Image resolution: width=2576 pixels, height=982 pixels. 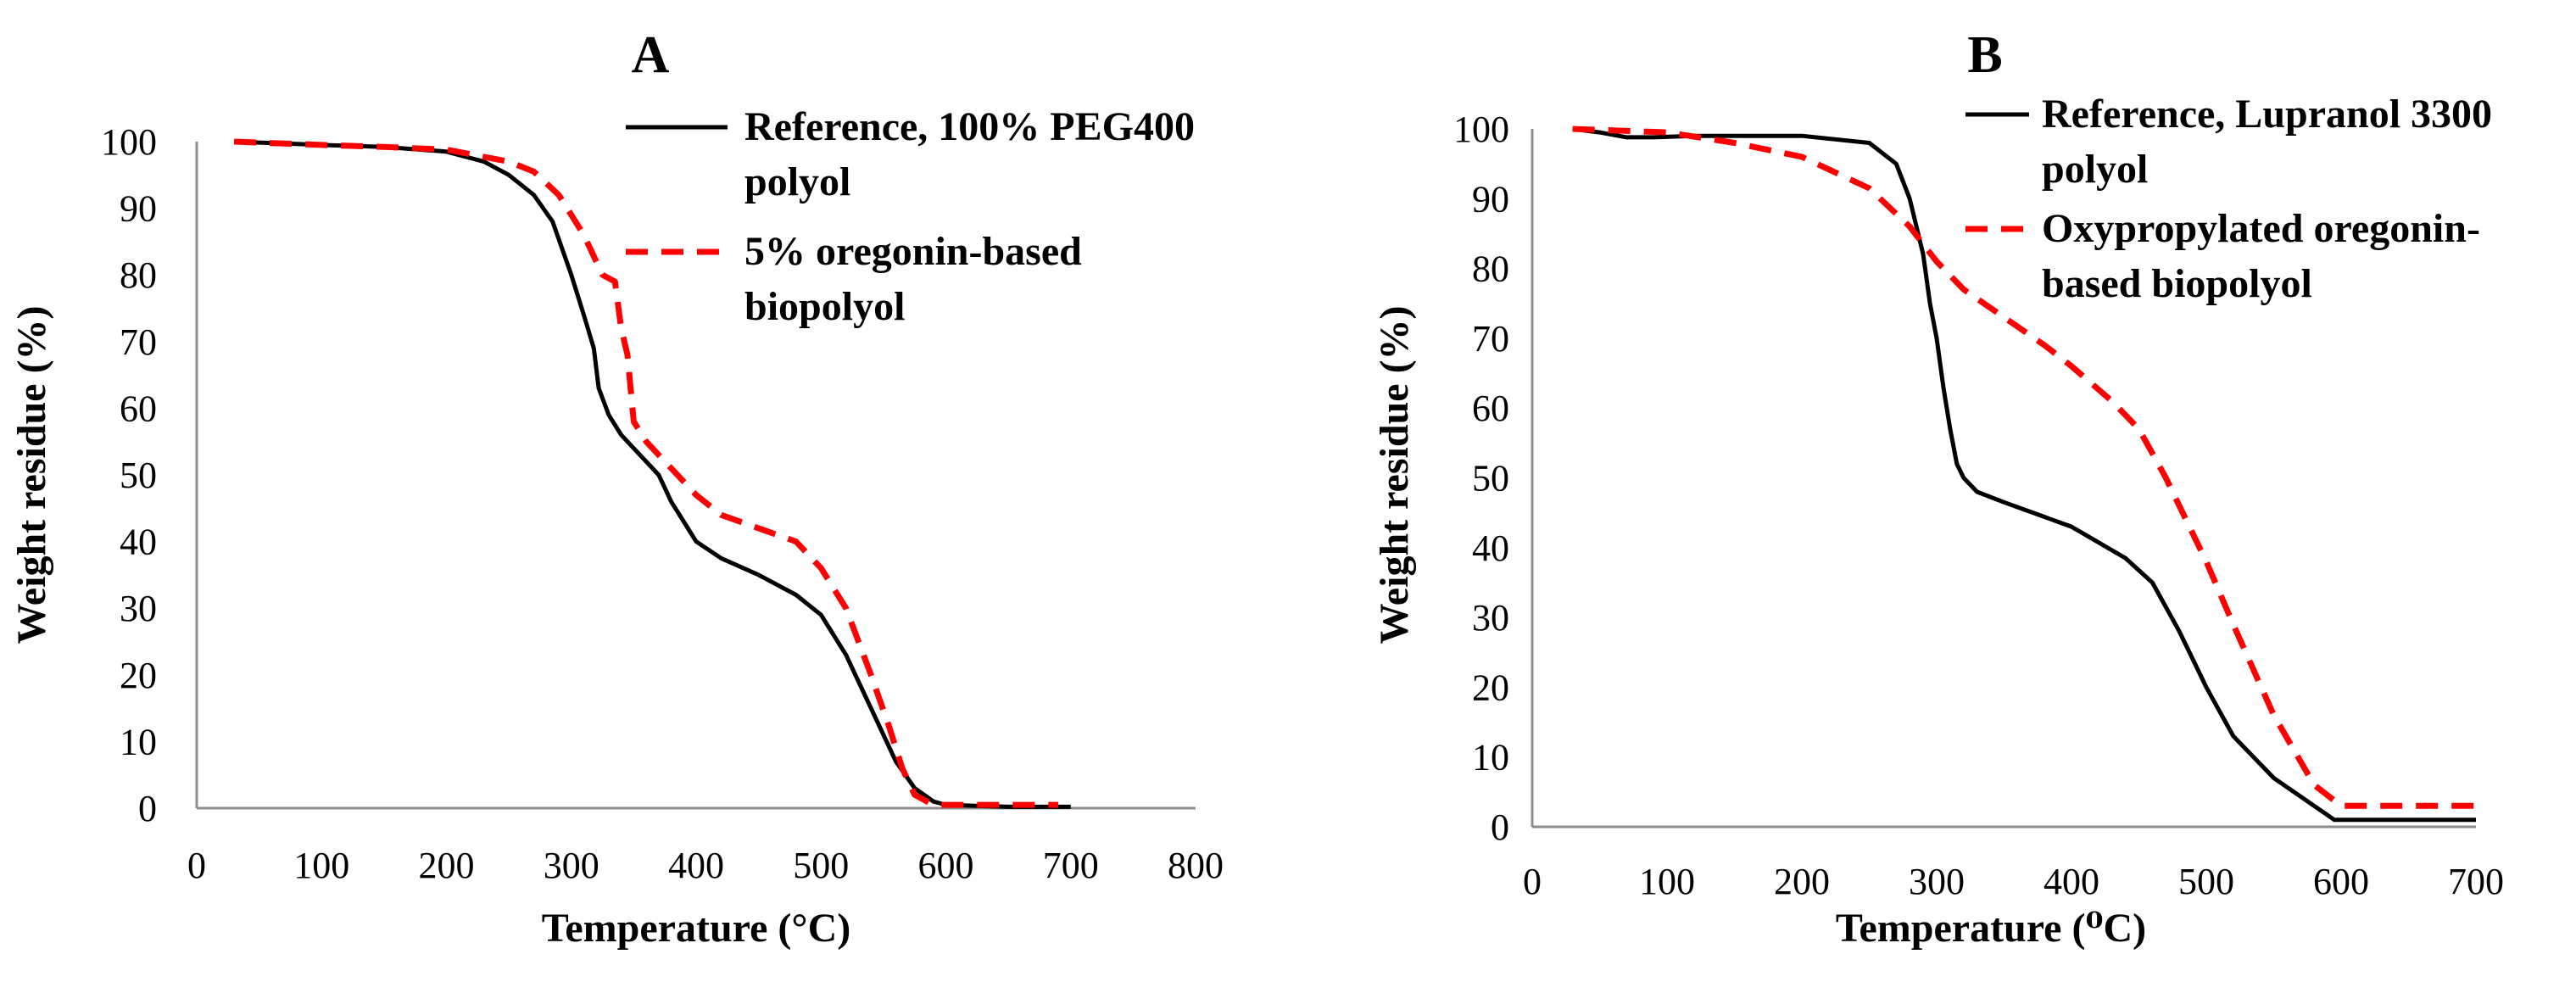 I want to click on x-tick-label: 800, so click(x=1196, y=865).